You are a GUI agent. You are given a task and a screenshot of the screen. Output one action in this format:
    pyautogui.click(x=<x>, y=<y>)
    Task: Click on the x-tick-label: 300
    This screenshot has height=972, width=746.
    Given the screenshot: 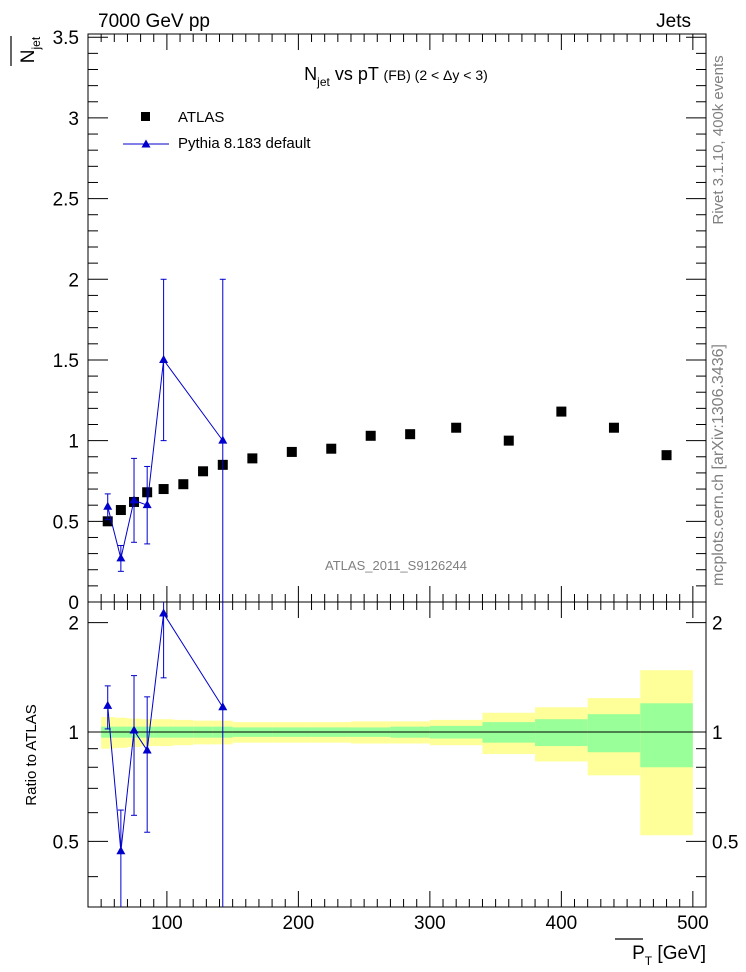 What is the action you would take?
    pyautogui.click(x=430, y=923)
    